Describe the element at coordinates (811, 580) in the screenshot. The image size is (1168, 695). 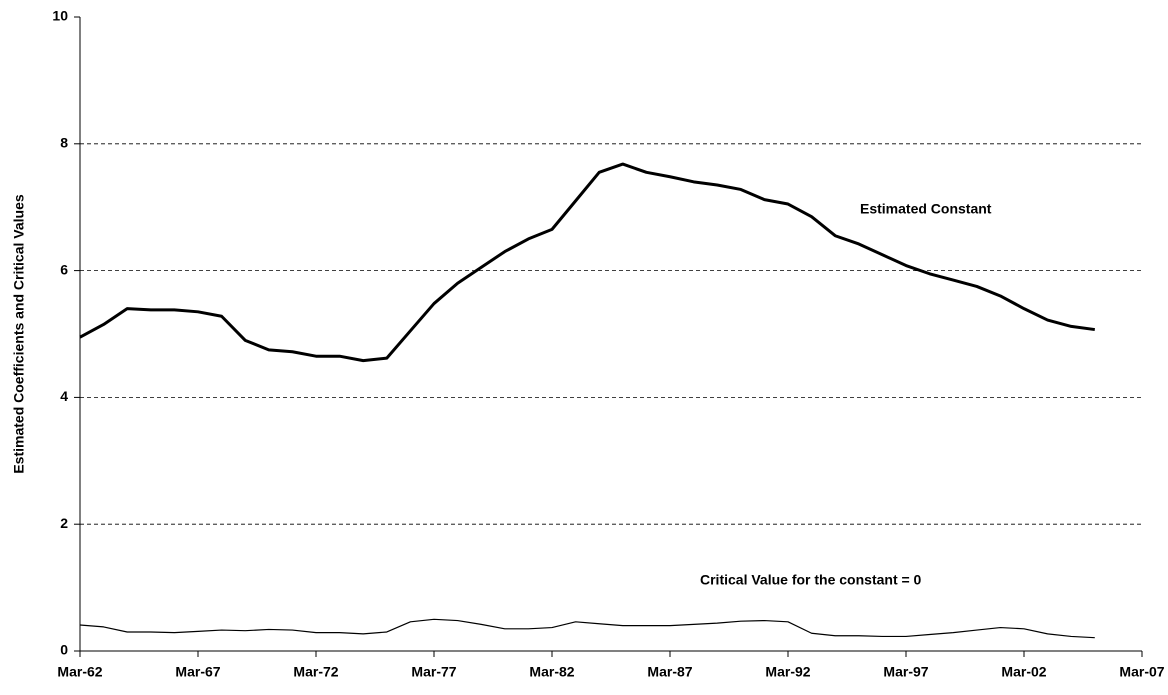
I see `annotation: Critical Value for the constant = 0` at that location.